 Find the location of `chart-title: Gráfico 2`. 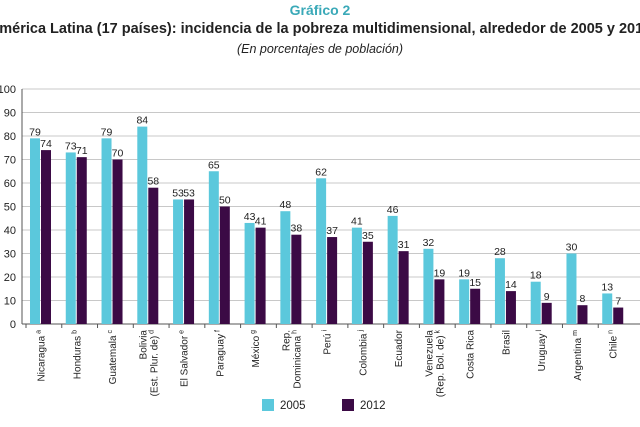

chart-title: Gráfico 2 is located at coordinates (320, 10).